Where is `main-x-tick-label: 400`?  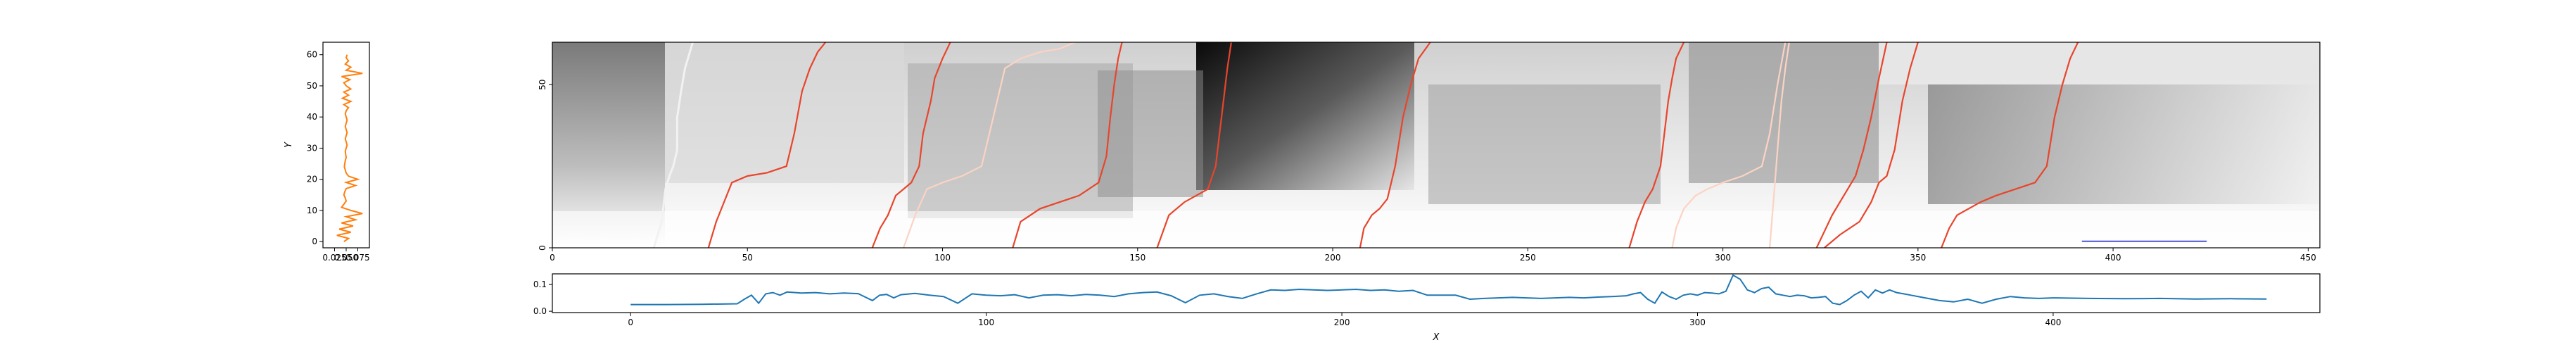
main-x-tick-label: 400 is located at coordinates (2113, 258).